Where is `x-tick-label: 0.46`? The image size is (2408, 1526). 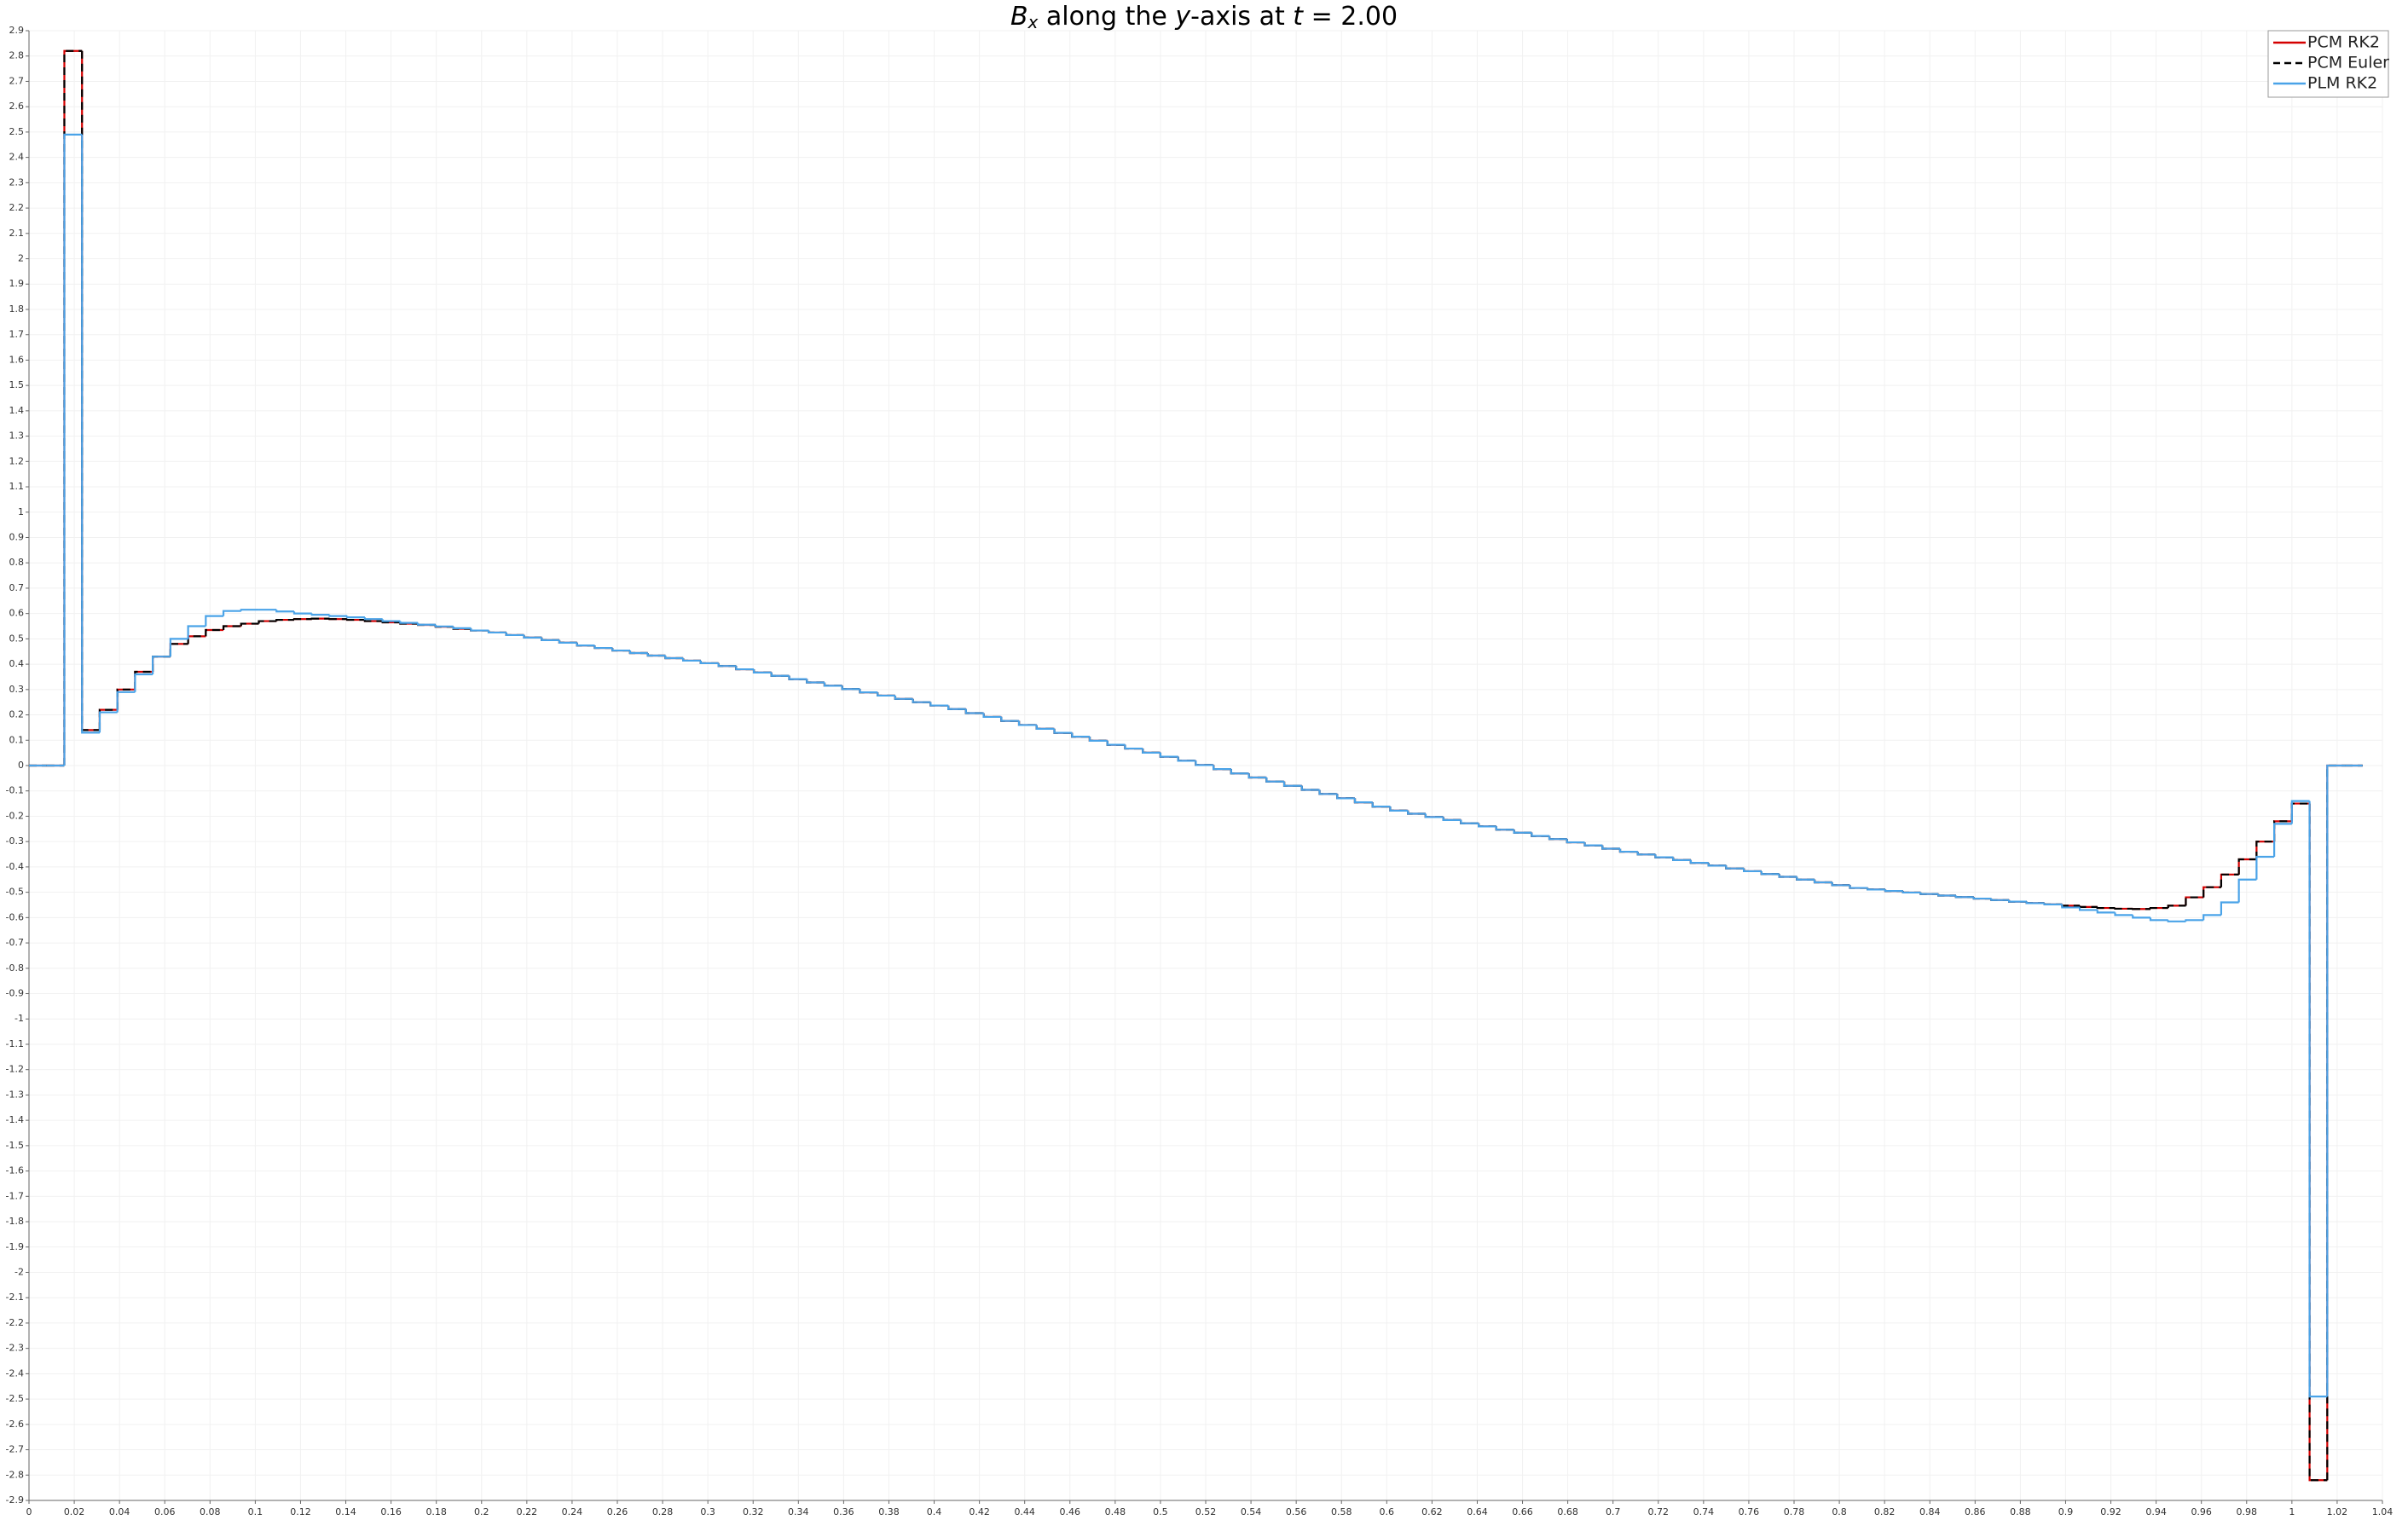
x-tick-label: 0.46 is located at coordinates (1070, 1512).